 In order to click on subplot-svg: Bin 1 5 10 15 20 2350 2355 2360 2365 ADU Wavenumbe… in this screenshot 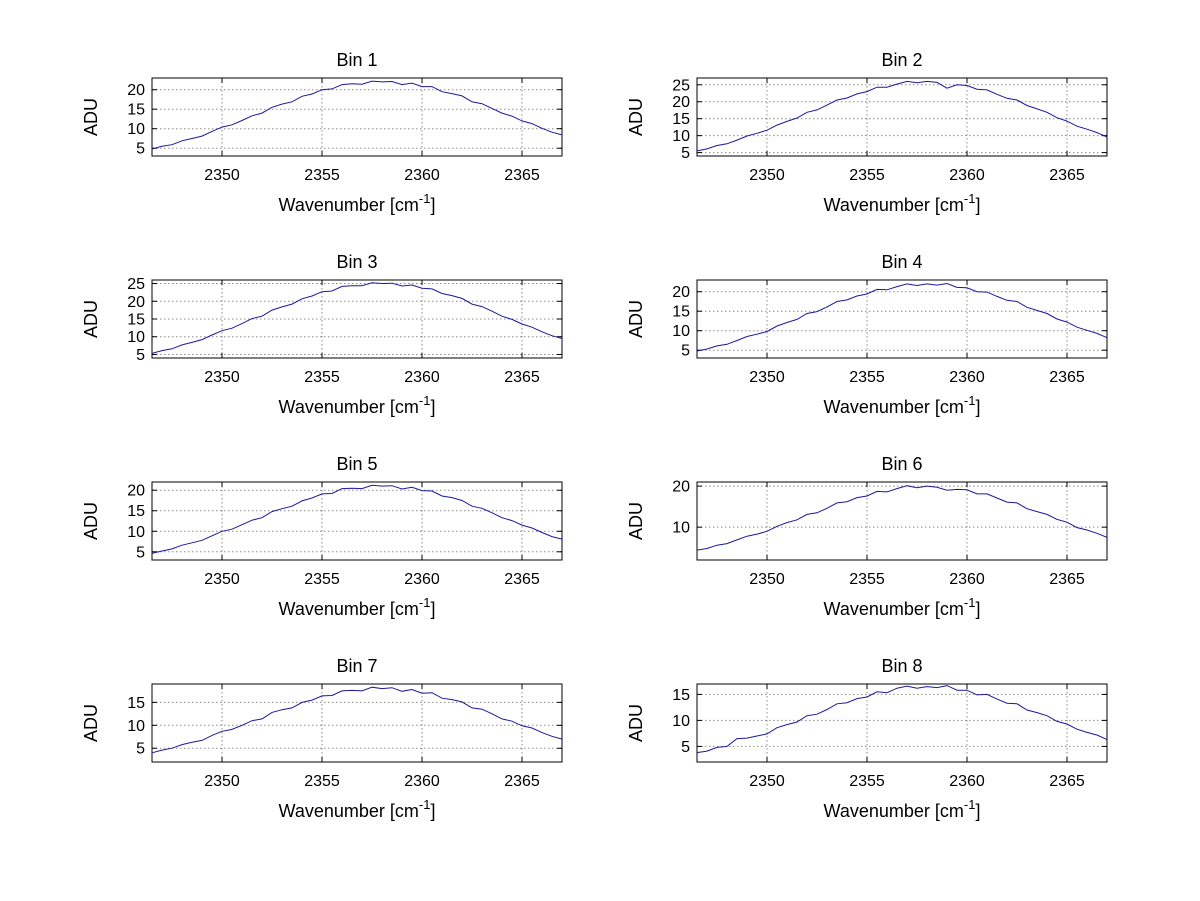, I will do `click(322, 132)`.